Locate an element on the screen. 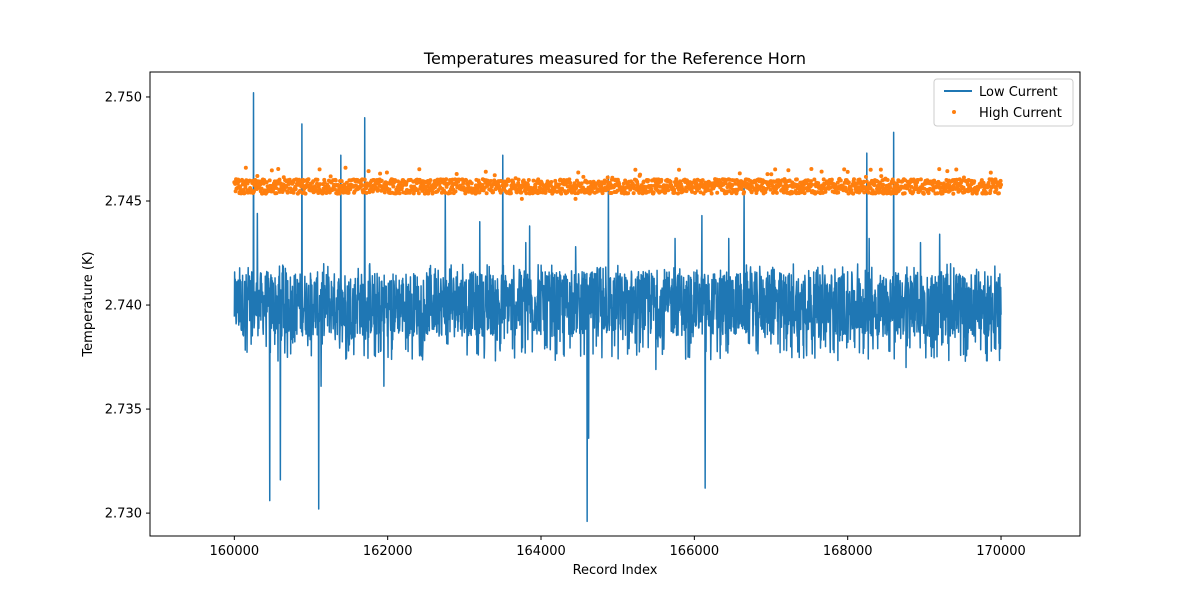  y-tick-label: 2.750 is located at coordinates (123, 97).